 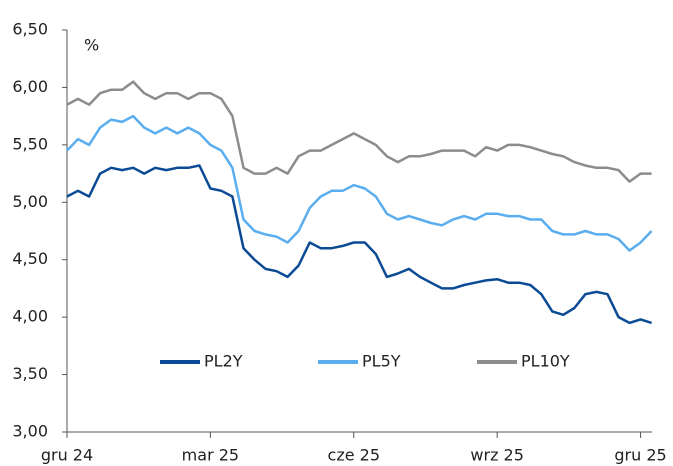 What do you see at coordinates (497, 455) in the screenshot?
I see `x-tick-label: wrz 25` at bounding box center [497, 455].